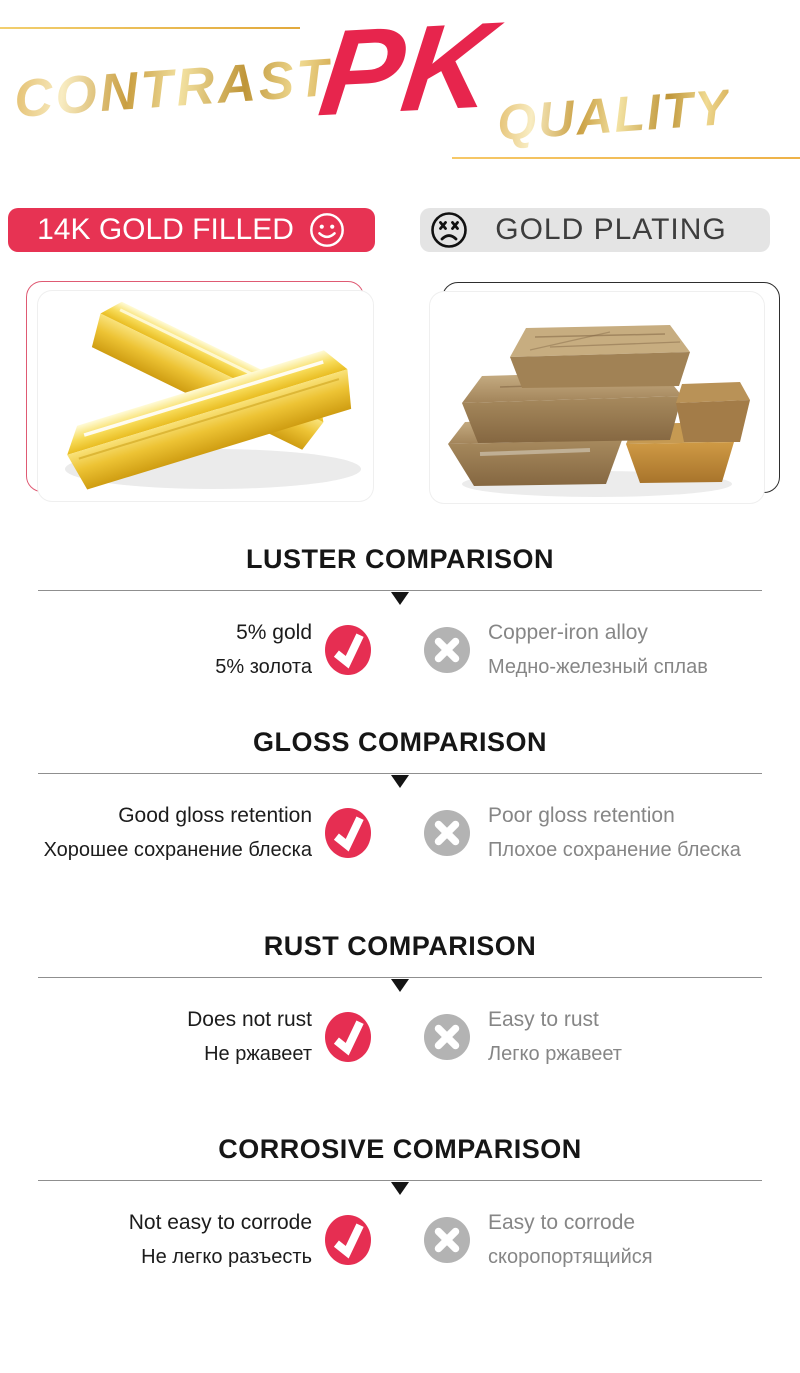 Image resolution: width=800 pixels, height=1373 pixels. What do you see at coordinates (543, 1019) in the screenshot?
I see `right-feature-en: Easy to rust` at bounding box center [543, 1019].